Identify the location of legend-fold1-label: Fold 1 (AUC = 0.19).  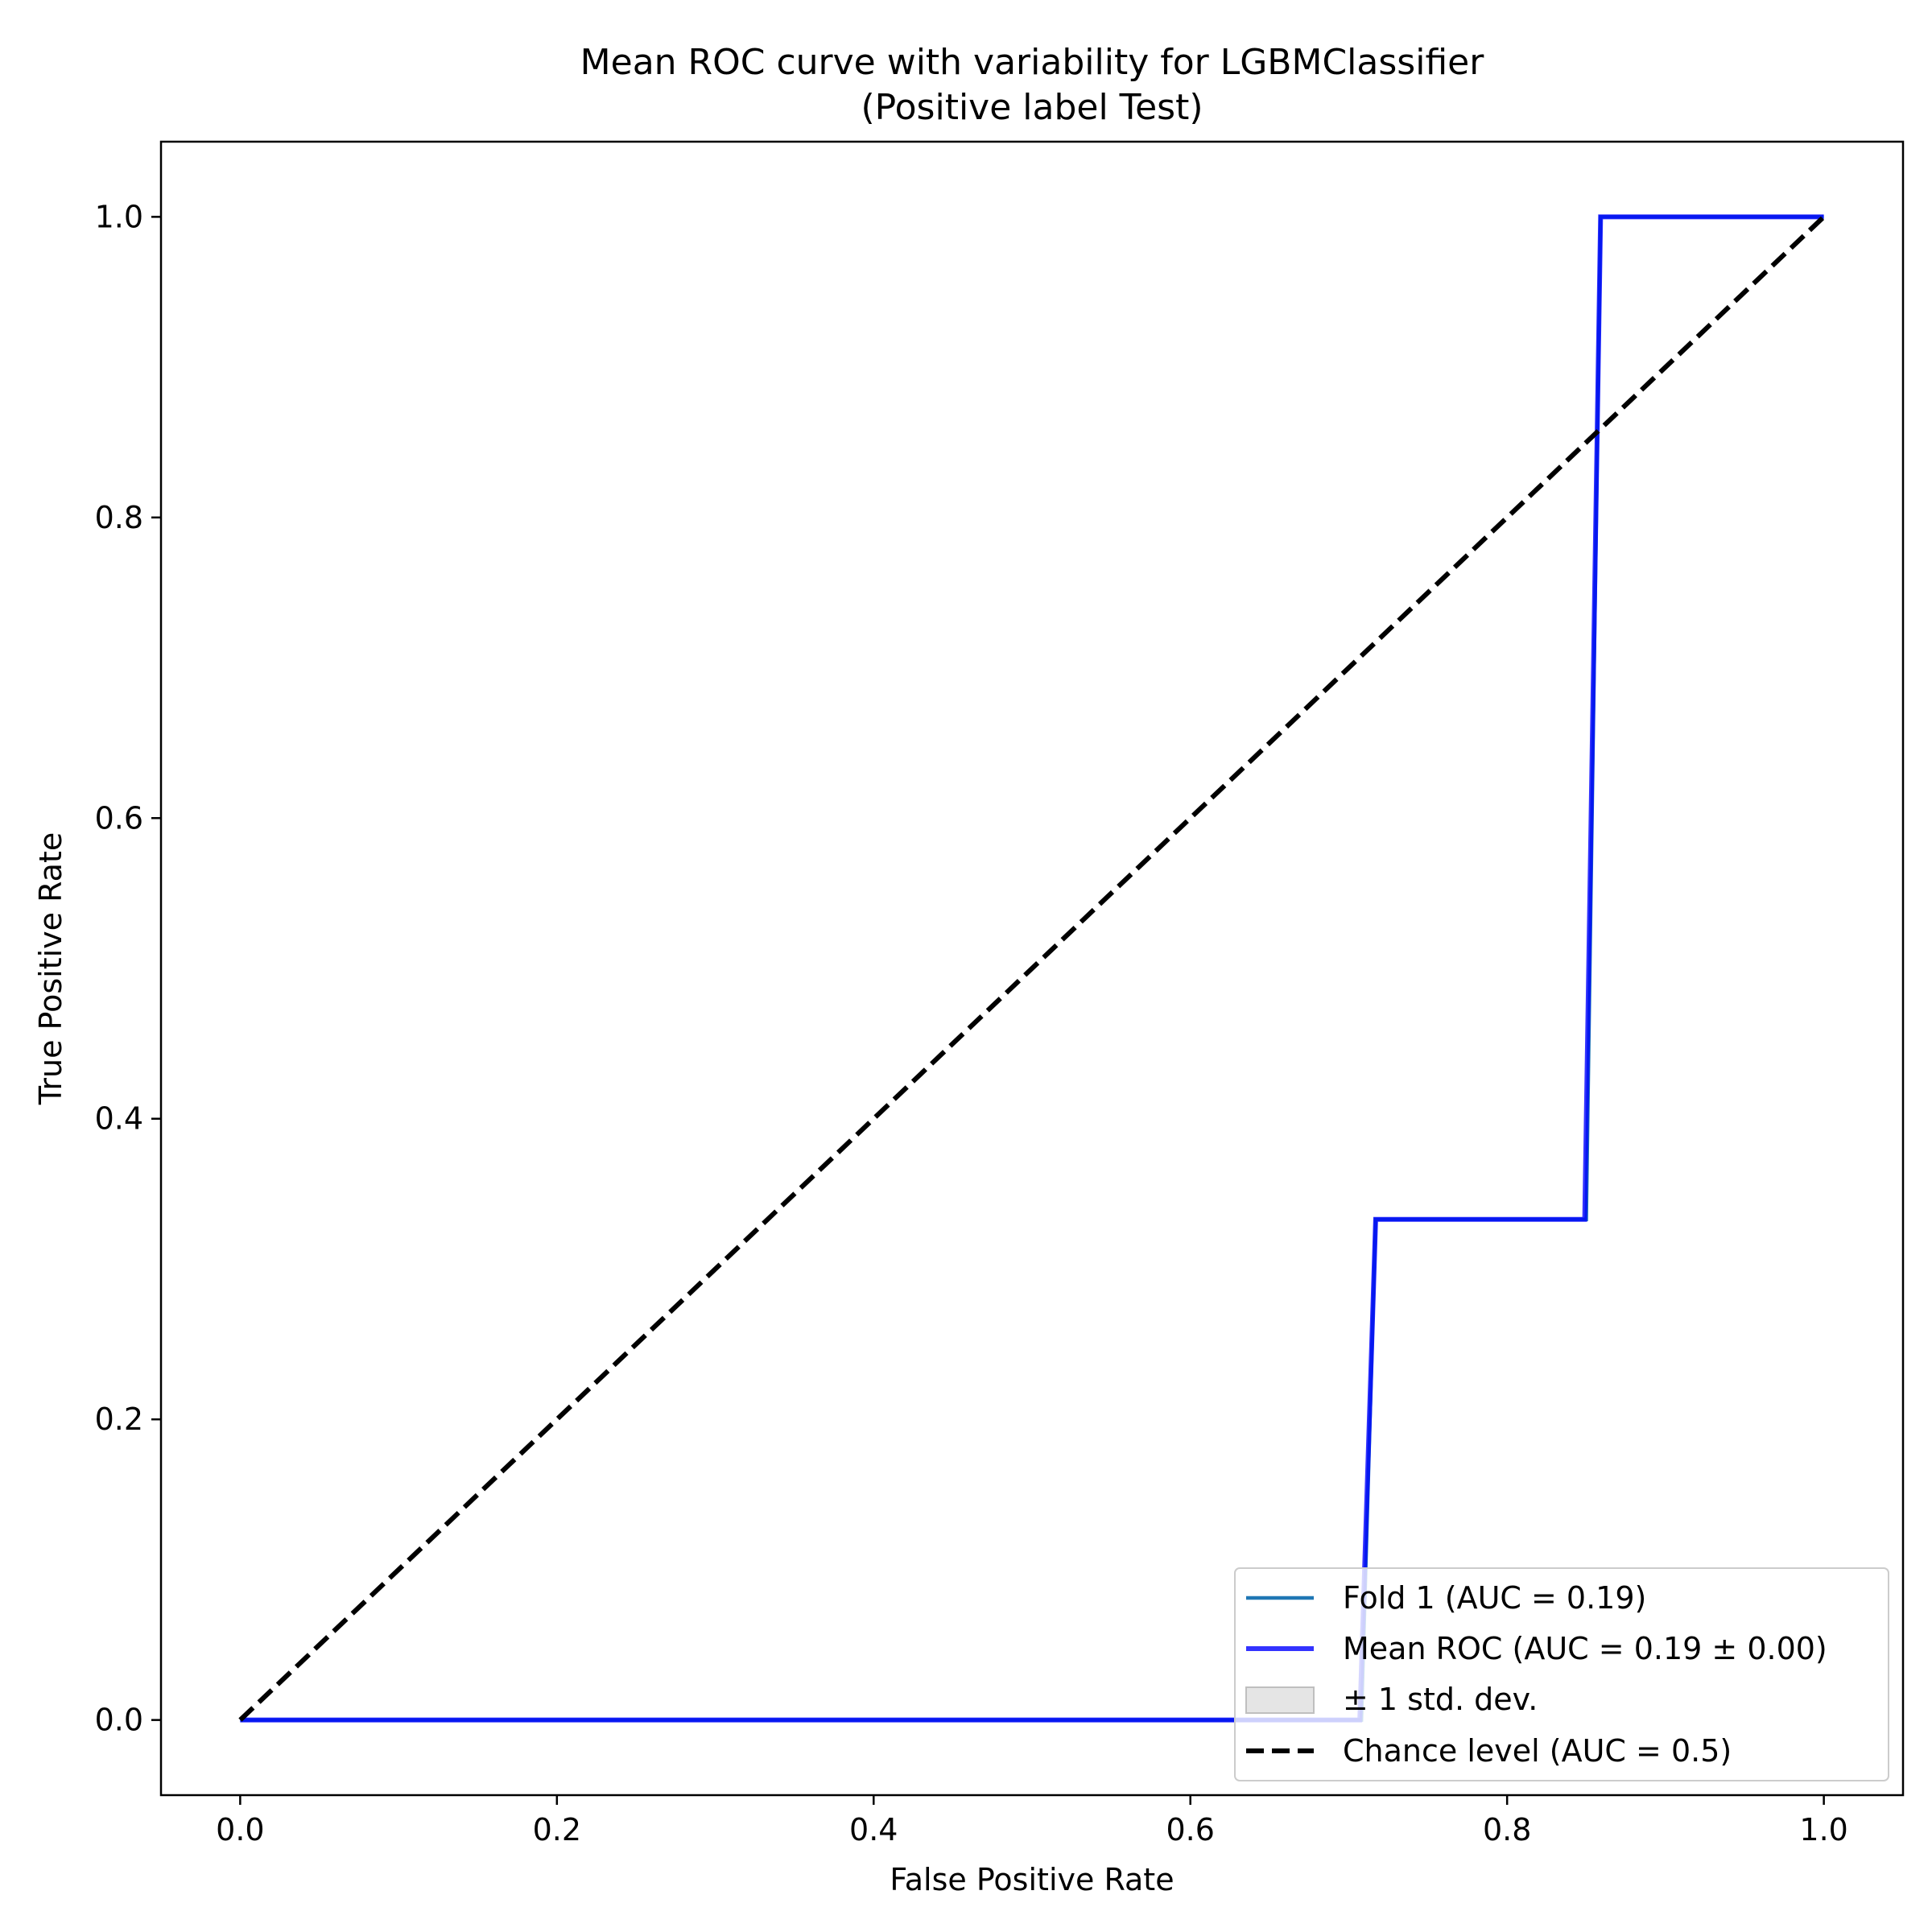
(1494, 1598).